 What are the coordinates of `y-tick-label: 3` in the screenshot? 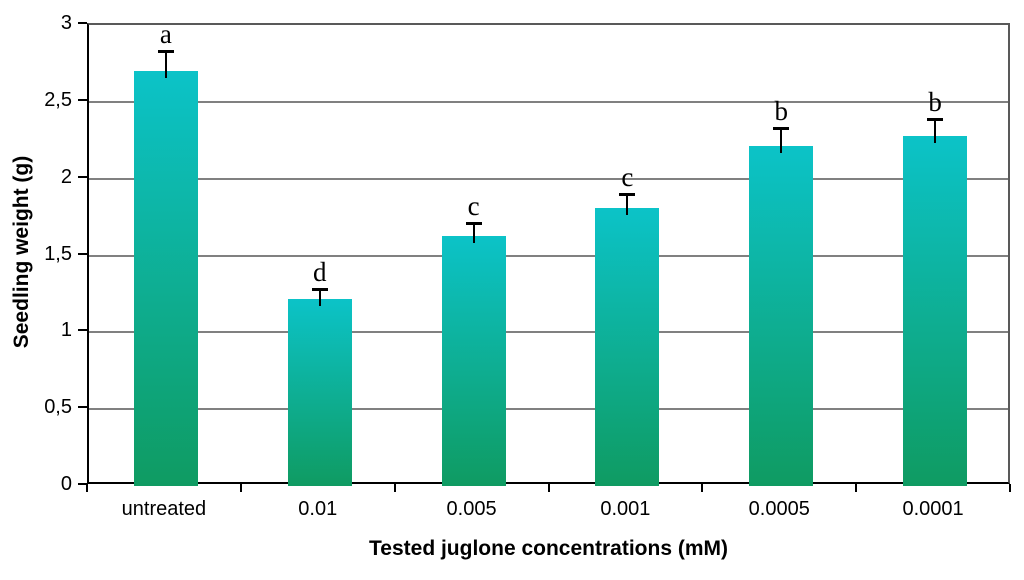 It's located at (66, 23).